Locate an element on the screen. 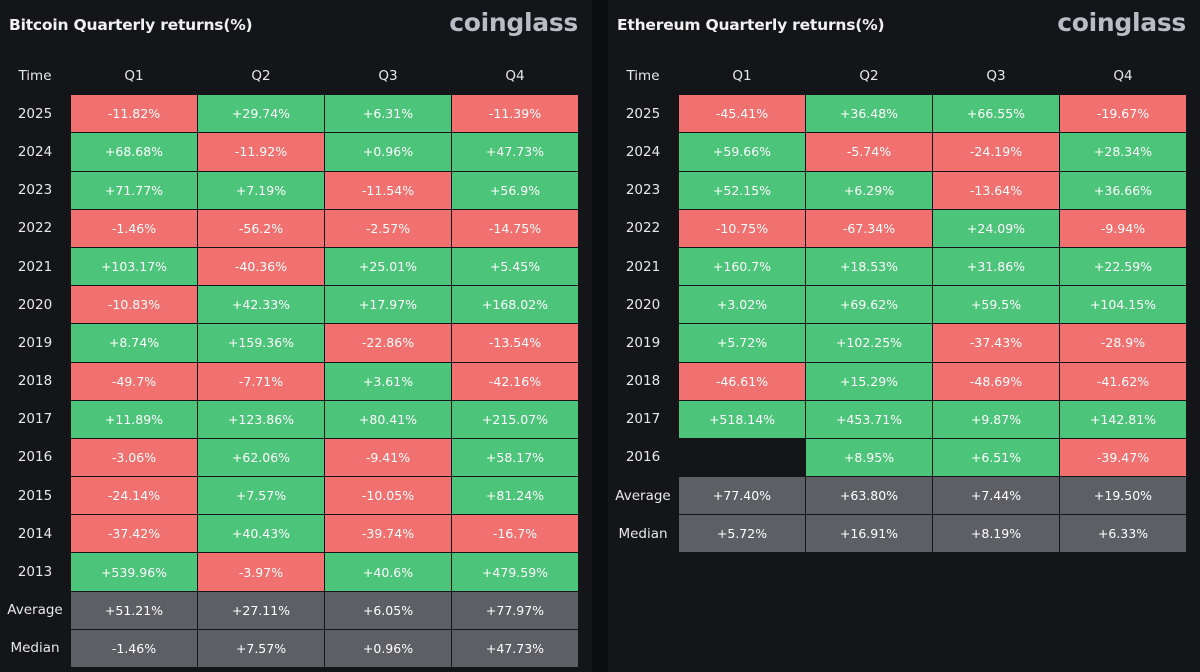 Image resolution: width=1200 pixels, height=672 pixels. return-cell: -39.74% is located at coordinates (388, 534).